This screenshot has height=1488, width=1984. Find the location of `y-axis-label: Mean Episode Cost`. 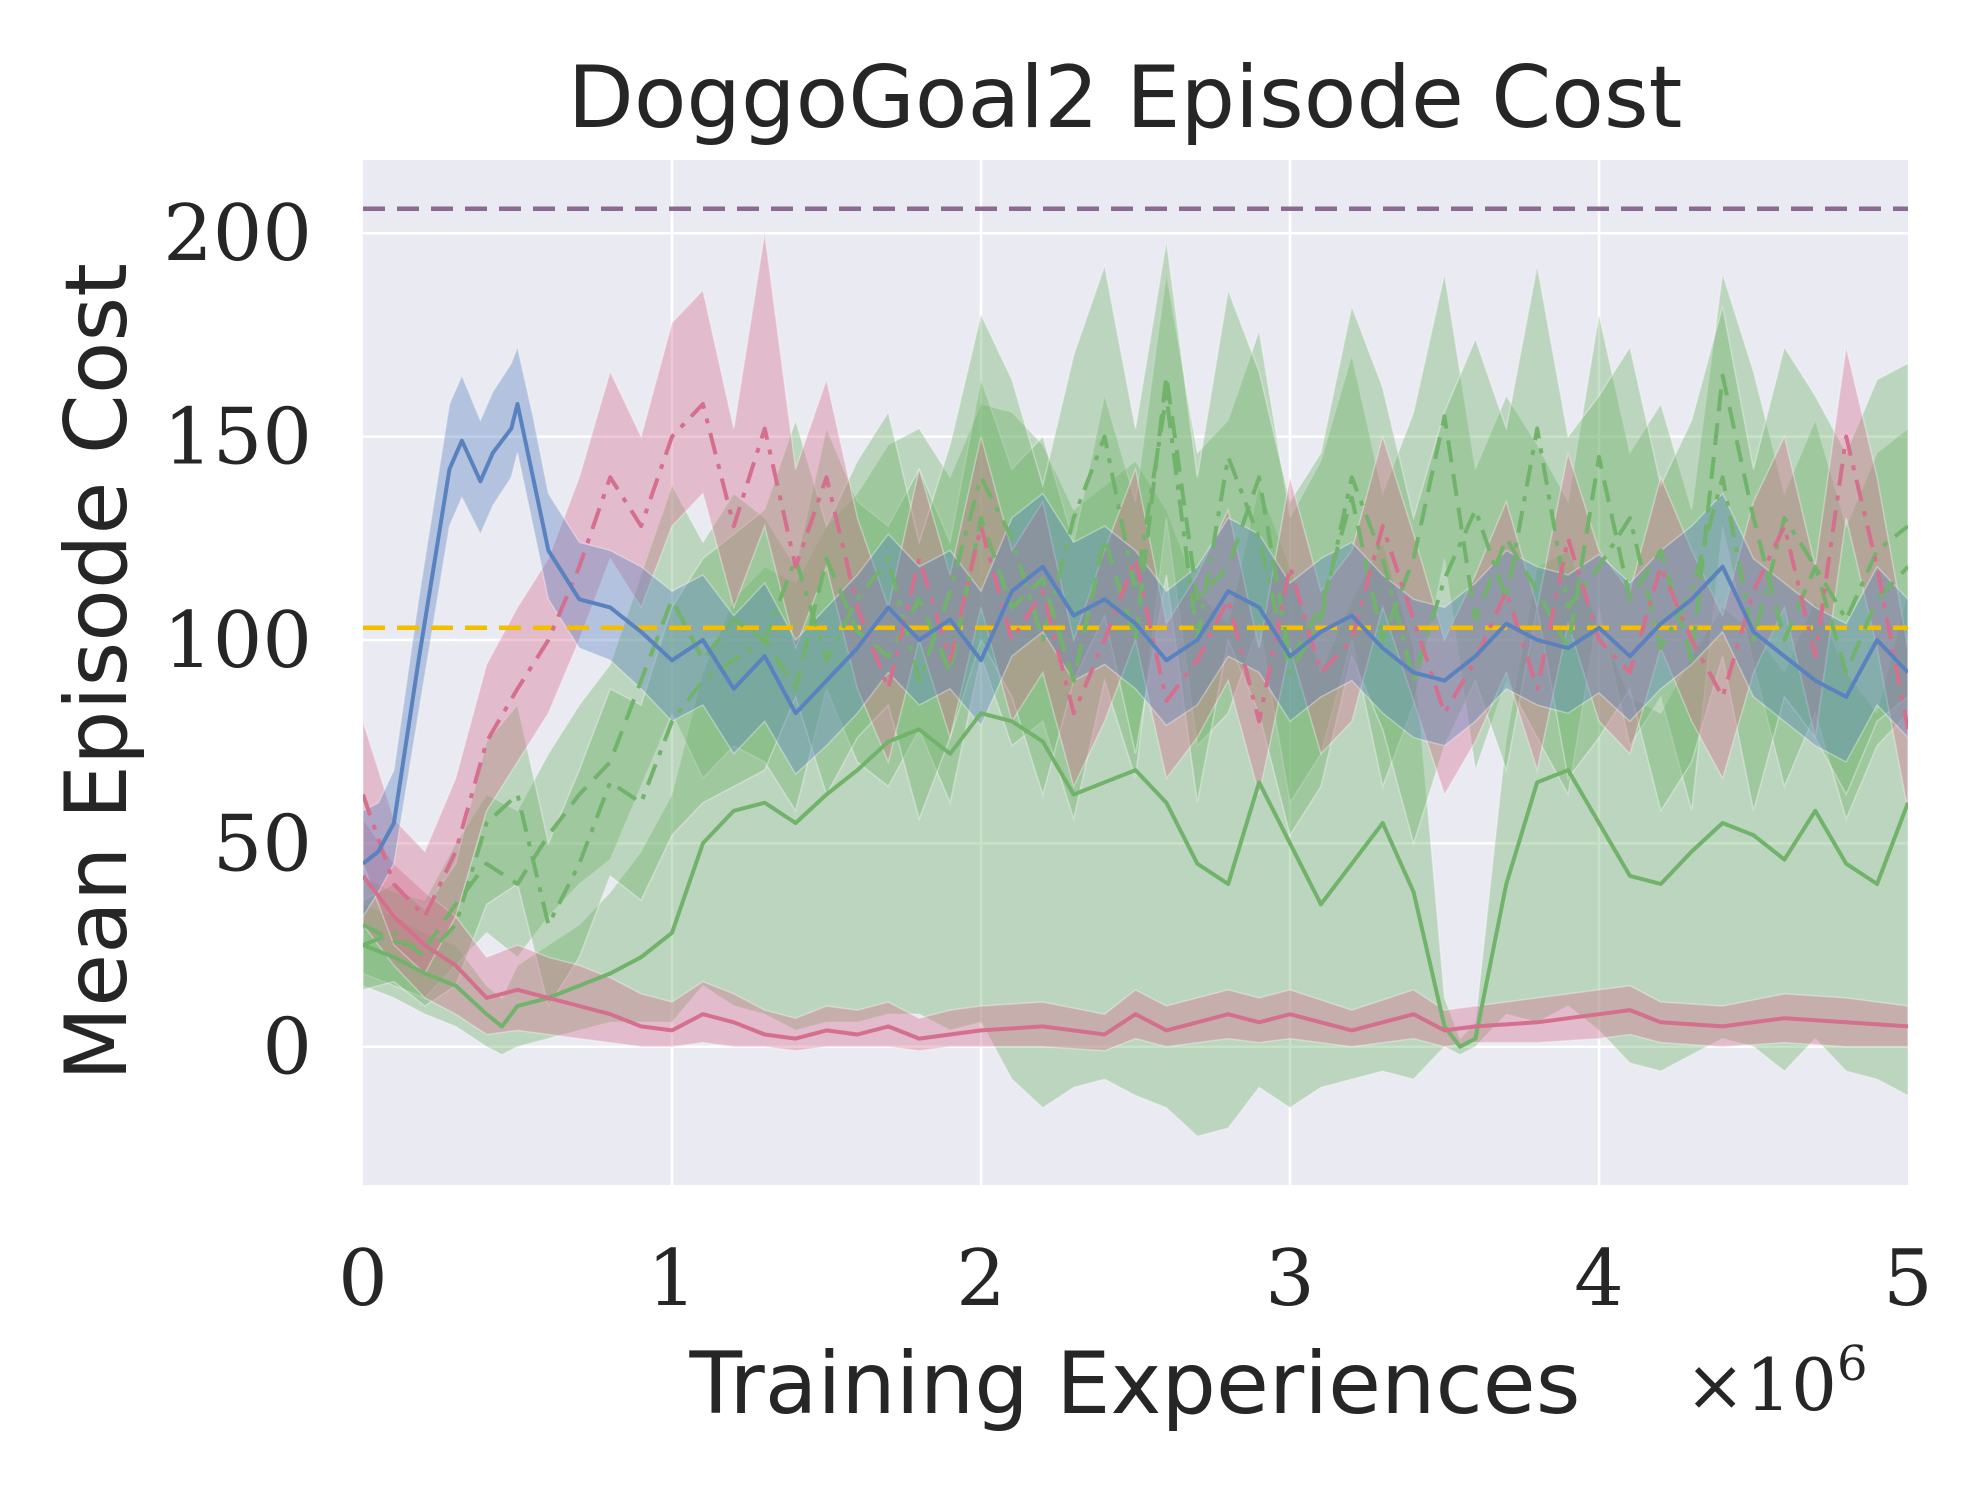

y-axis-label: Mean Episode Cost is located at coordinates (97, 672).